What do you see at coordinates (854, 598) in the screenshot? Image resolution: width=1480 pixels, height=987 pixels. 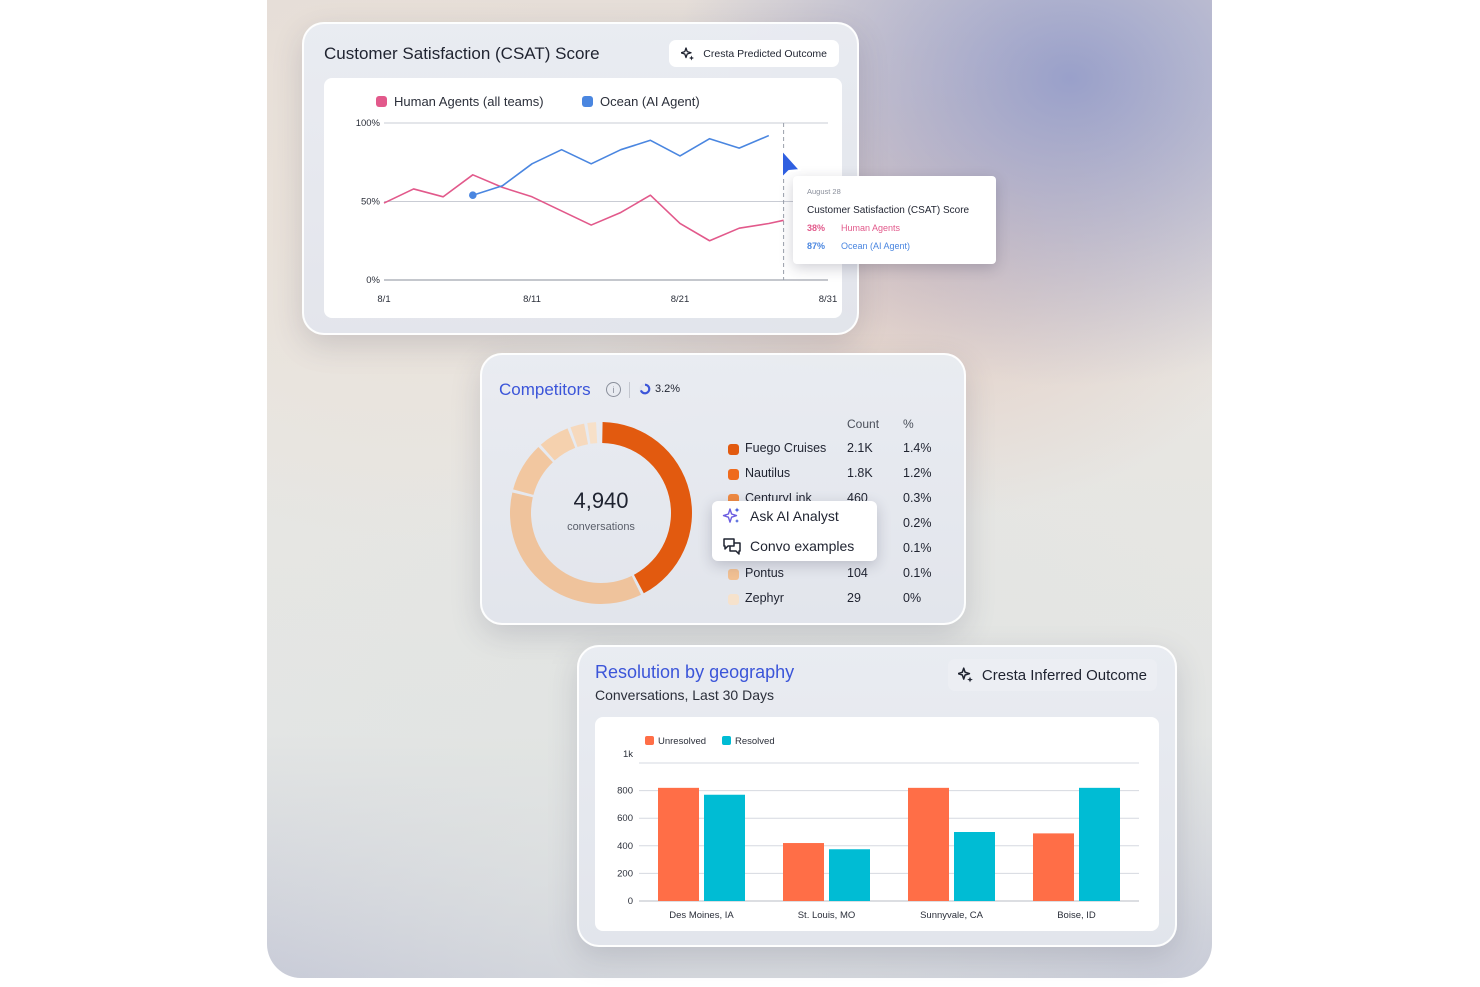 I see `competitor-count: 29` at bounding box center [854, 598].